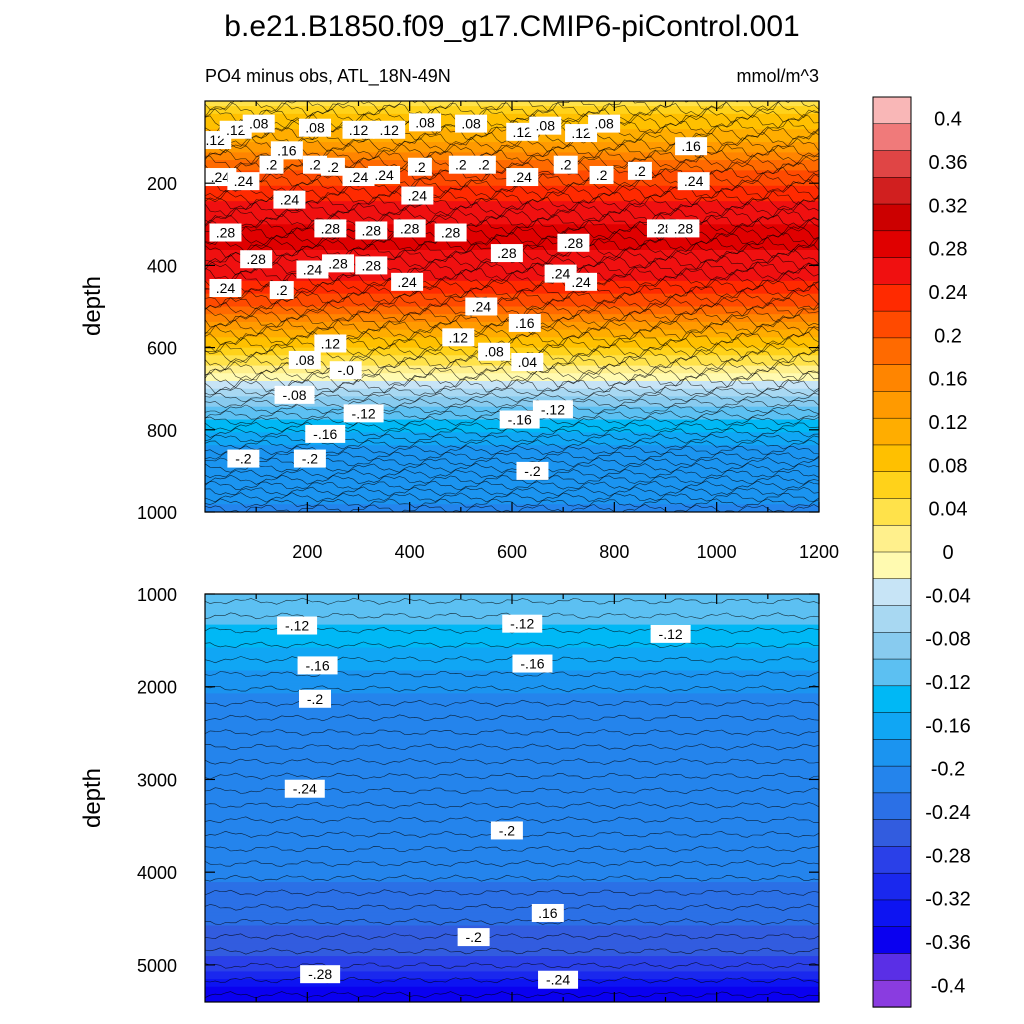 This screenshot has height=1024, width=1024. I want to click on top-contour-label: .12, so click(358, 129).